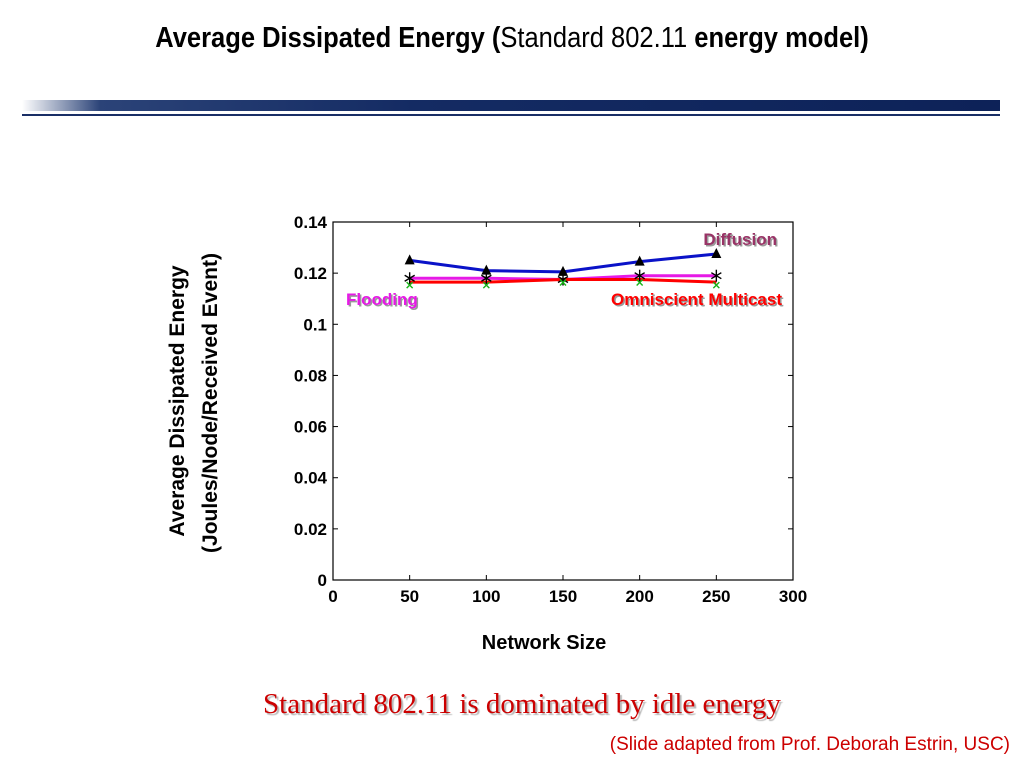 Image resolution: width=1024 pixels, height=768 pixels. What do you see at coordinates (544, 643) in the screenshot?
I see `x-axis-label: Network Size` at bounding box center [544, 643].